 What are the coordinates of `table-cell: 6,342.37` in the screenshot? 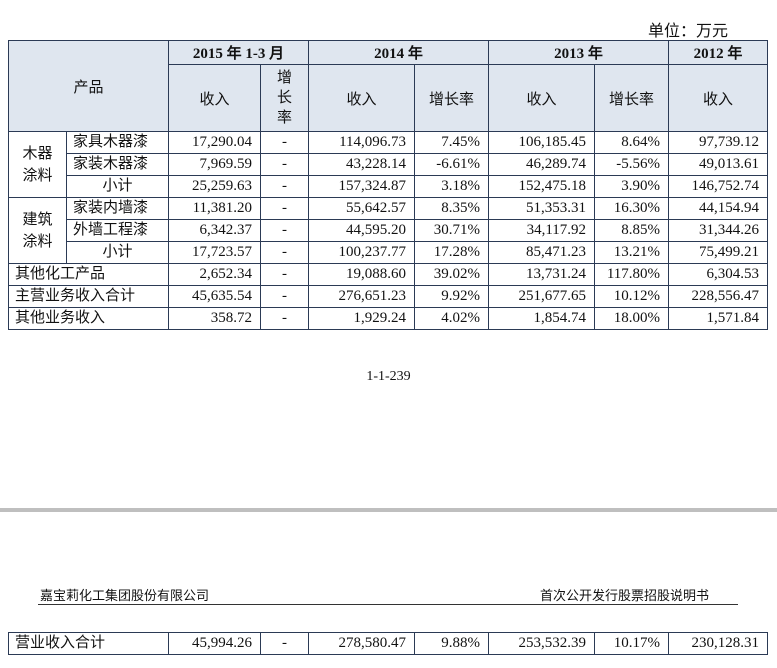 It's located at (215, 230).